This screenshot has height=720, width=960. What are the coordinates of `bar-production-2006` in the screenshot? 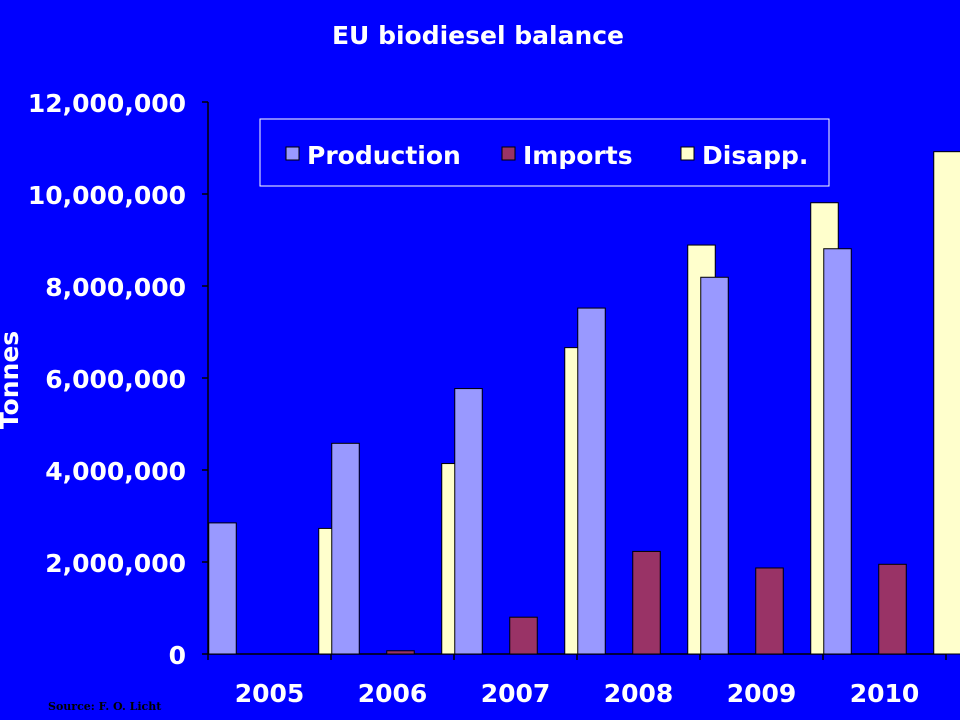 It's located at (345, 548).